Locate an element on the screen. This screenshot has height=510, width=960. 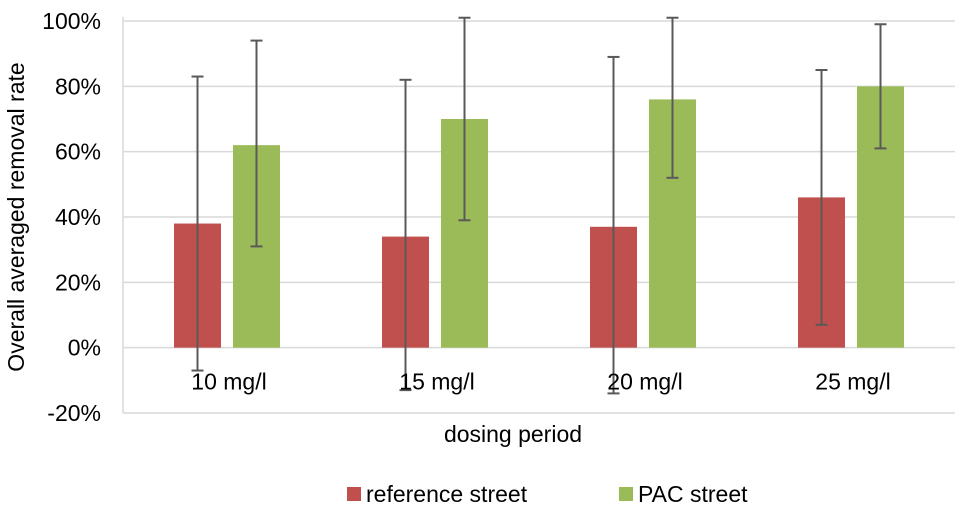
x-tick-label: 15 mg/l is located at coordinates (436, 382).